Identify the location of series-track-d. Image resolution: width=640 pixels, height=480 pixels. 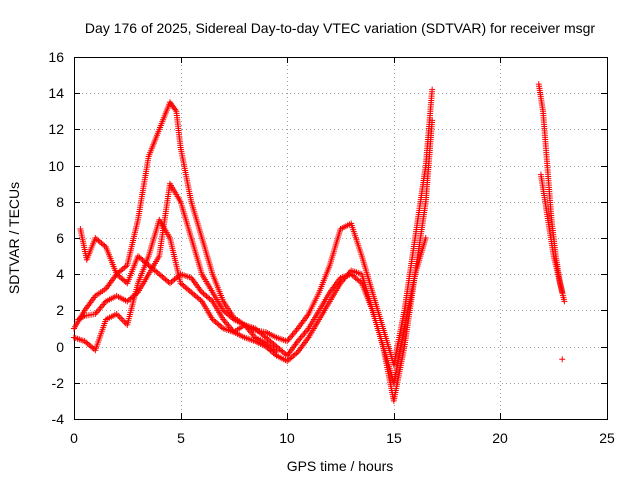
(175, 286).